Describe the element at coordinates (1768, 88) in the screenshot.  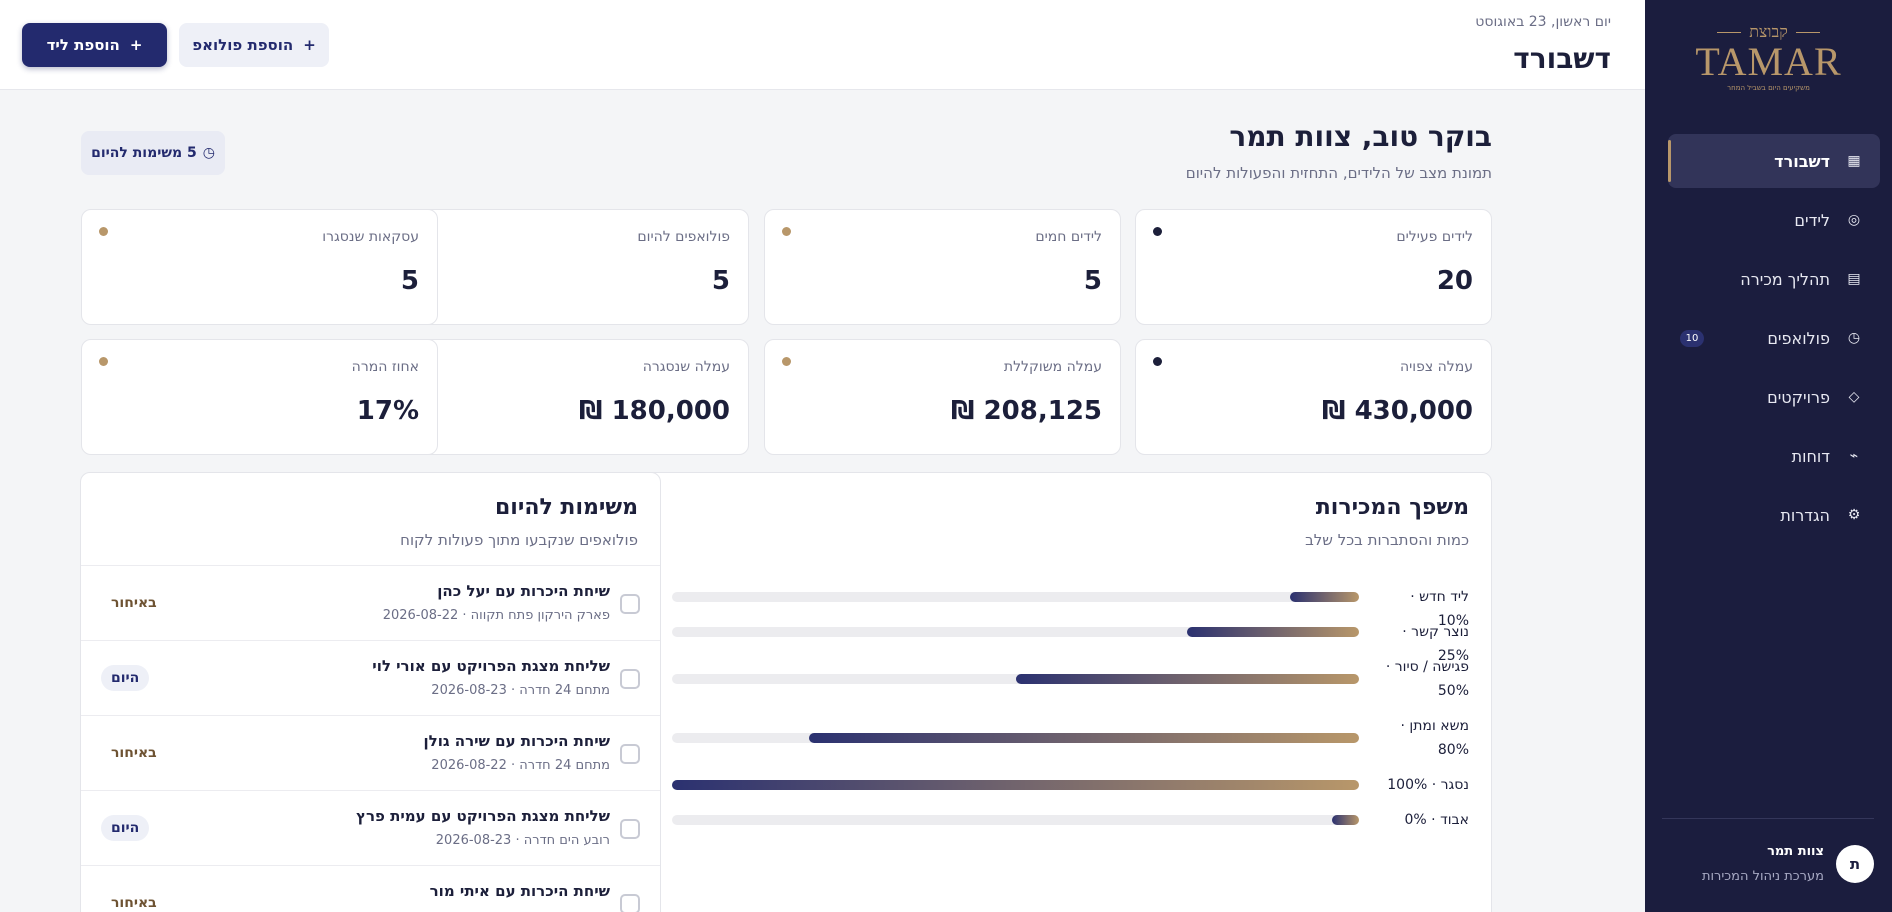
I see `logo-tagline: משקיעים היום בשביל המחר` at that location.